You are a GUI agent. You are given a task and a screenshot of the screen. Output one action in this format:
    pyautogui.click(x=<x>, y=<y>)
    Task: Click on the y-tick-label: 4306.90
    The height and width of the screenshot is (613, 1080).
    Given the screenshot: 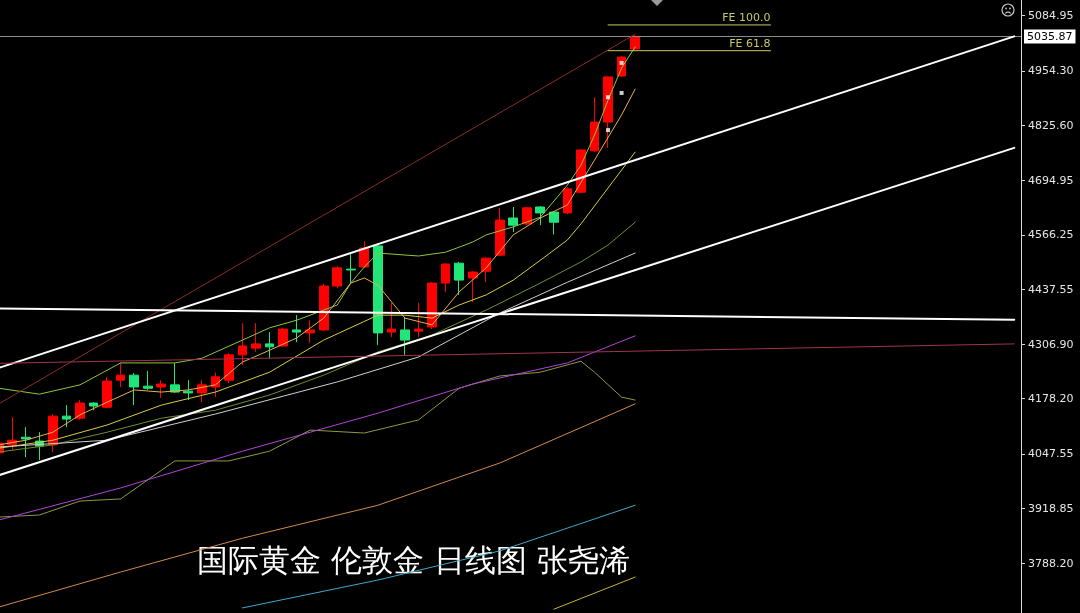 What is the action you would take?
    pyautogui.click(x=1051, y=344)
    